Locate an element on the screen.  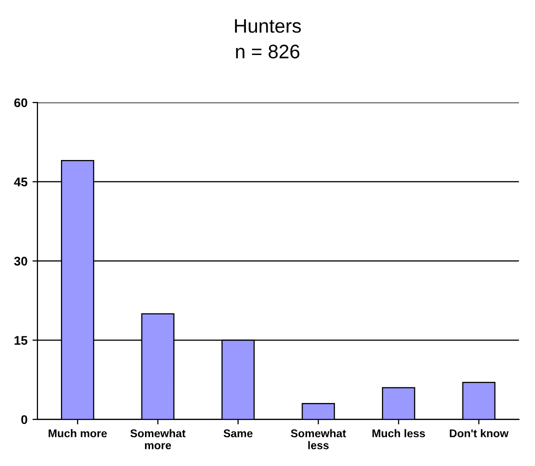
x-tick-label: Somewhat more is located at coordinates (158, 439).